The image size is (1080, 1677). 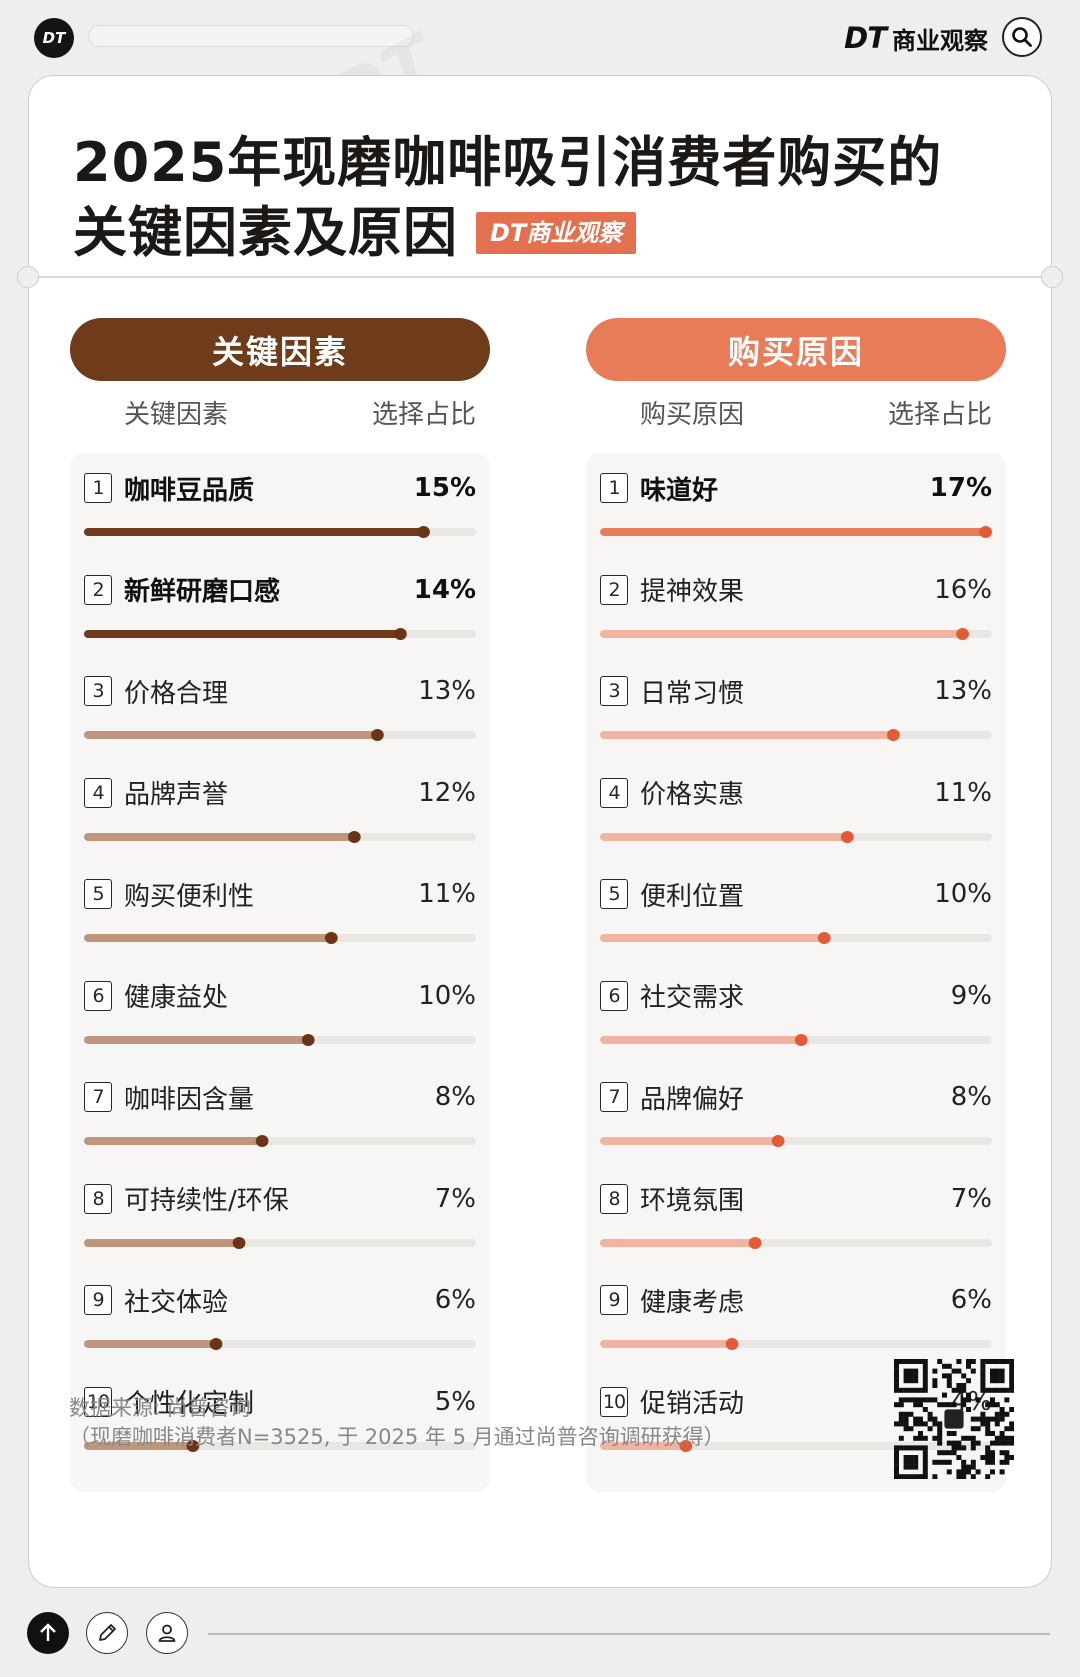 What do you see at coordinates (455, 1198) in the screenshot?
I see `value-label: 7%` at bounding box center [455, 1198].